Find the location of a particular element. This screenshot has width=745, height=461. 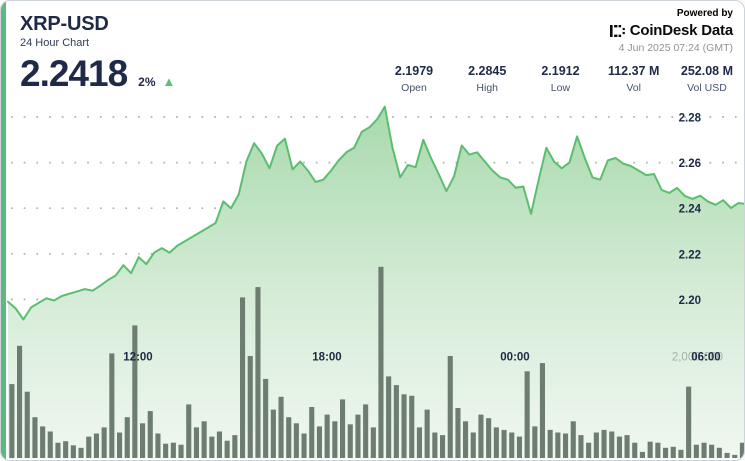

change-percent: 2% is located at coordinates (147, 82).